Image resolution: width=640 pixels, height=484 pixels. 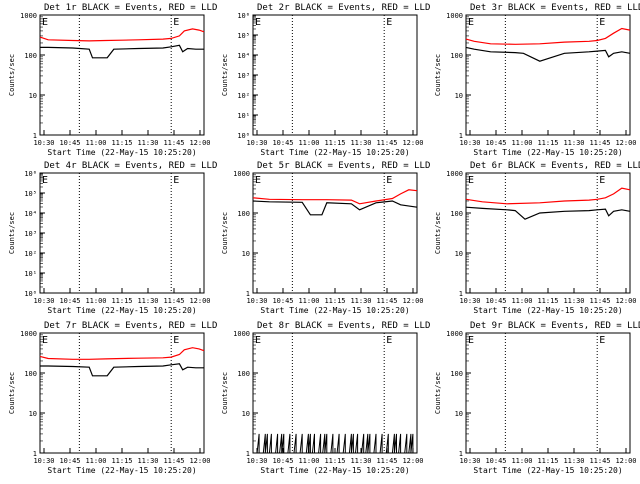 What do you see at coordinates (130, 8) in the screenshot?
I see `panel-title: Det 1r BLACK = Events, RED = LLD` at bounding box center [130, 8].